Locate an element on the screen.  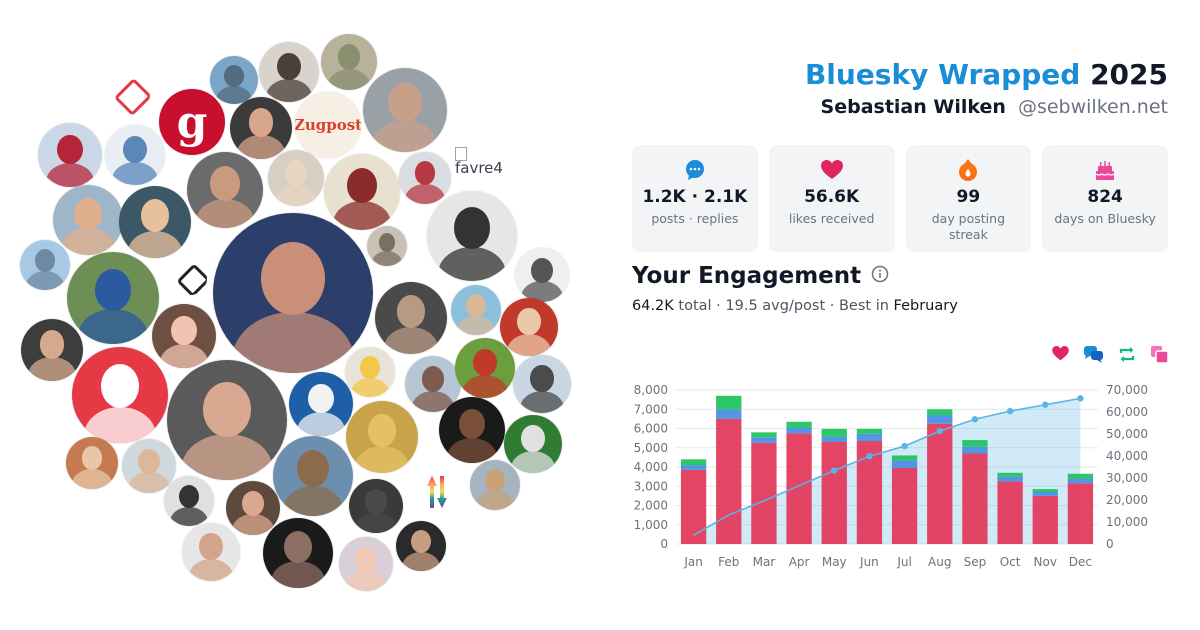
y2-tick-label: 10,000 is located at coordinates (1127, 522).